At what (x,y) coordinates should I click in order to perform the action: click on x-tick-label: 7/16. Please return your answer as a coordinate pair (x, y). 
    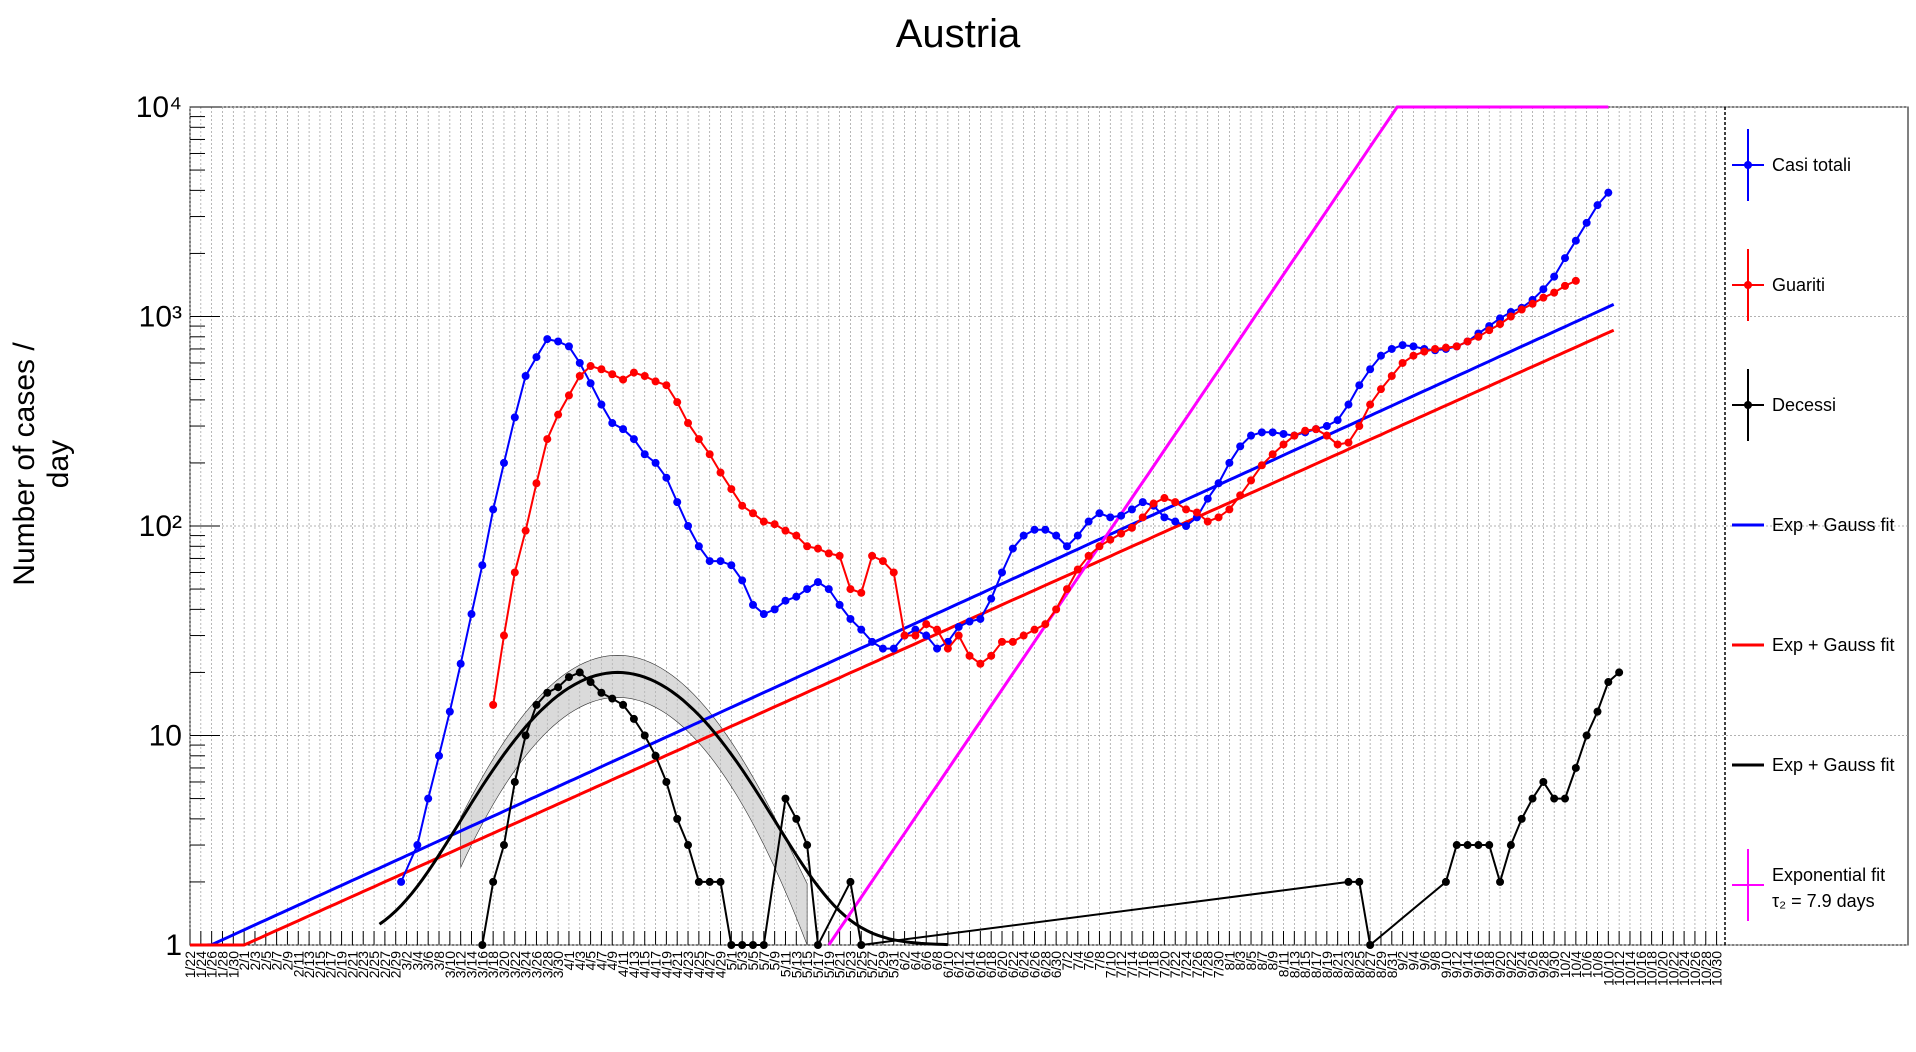
    Looking at the image, I should click on (1143, 964).